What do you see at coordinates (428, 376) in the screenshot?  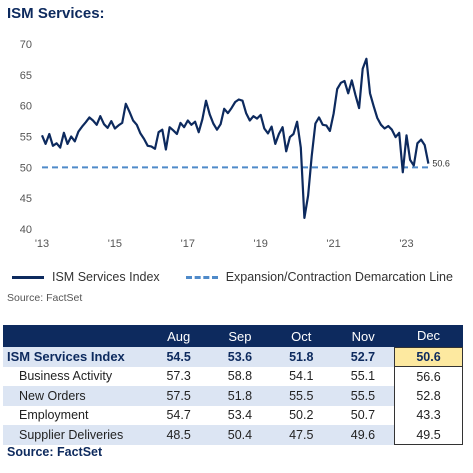 I see `table-cell-latest: 56.6` at bounding box center [428, 376].